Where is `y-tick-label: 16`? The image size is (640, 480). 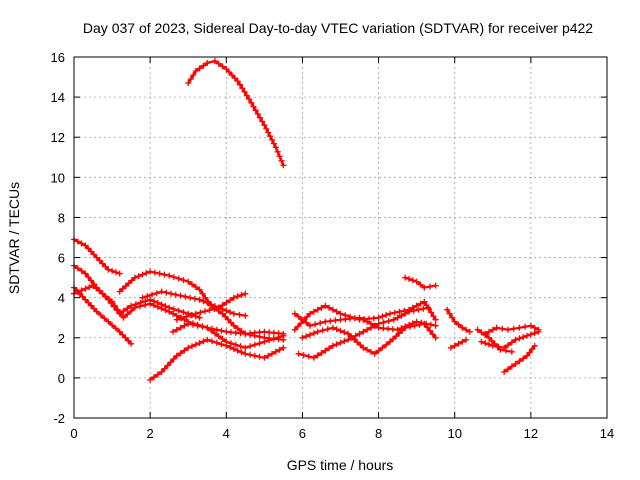
y-tick-label: 16 is located at coordinates (58, 57).